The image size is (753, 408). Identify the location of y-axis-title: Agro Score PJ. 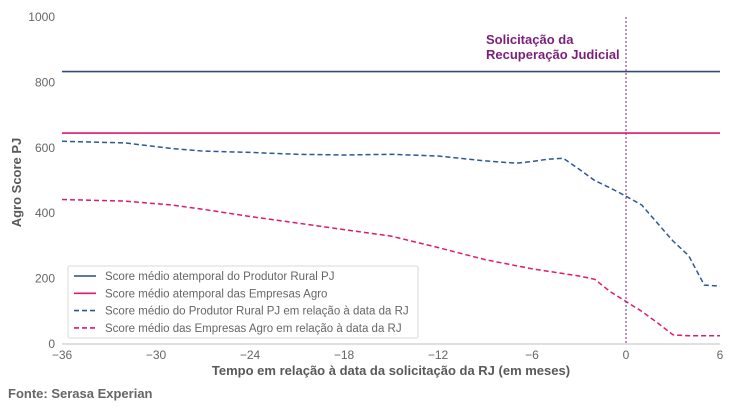
(16, 183).